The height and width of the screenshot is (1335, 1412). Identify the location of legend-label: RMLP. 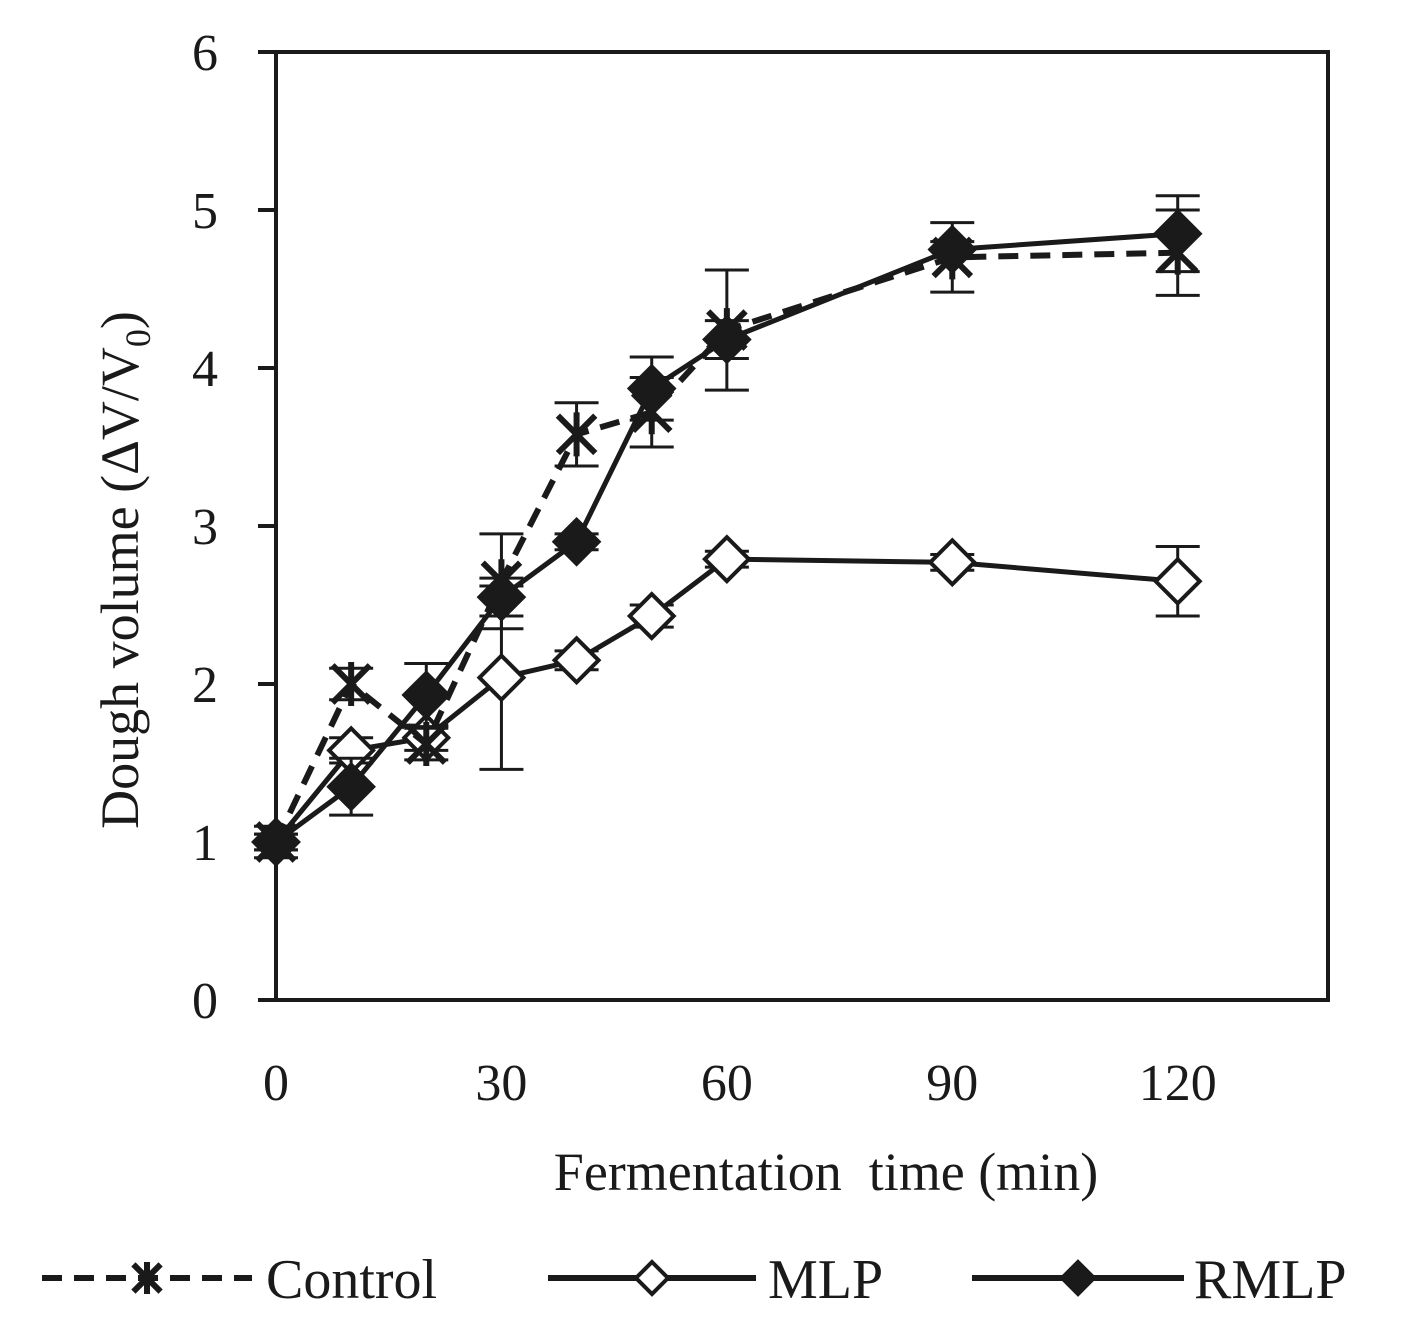
(1270, 1280).